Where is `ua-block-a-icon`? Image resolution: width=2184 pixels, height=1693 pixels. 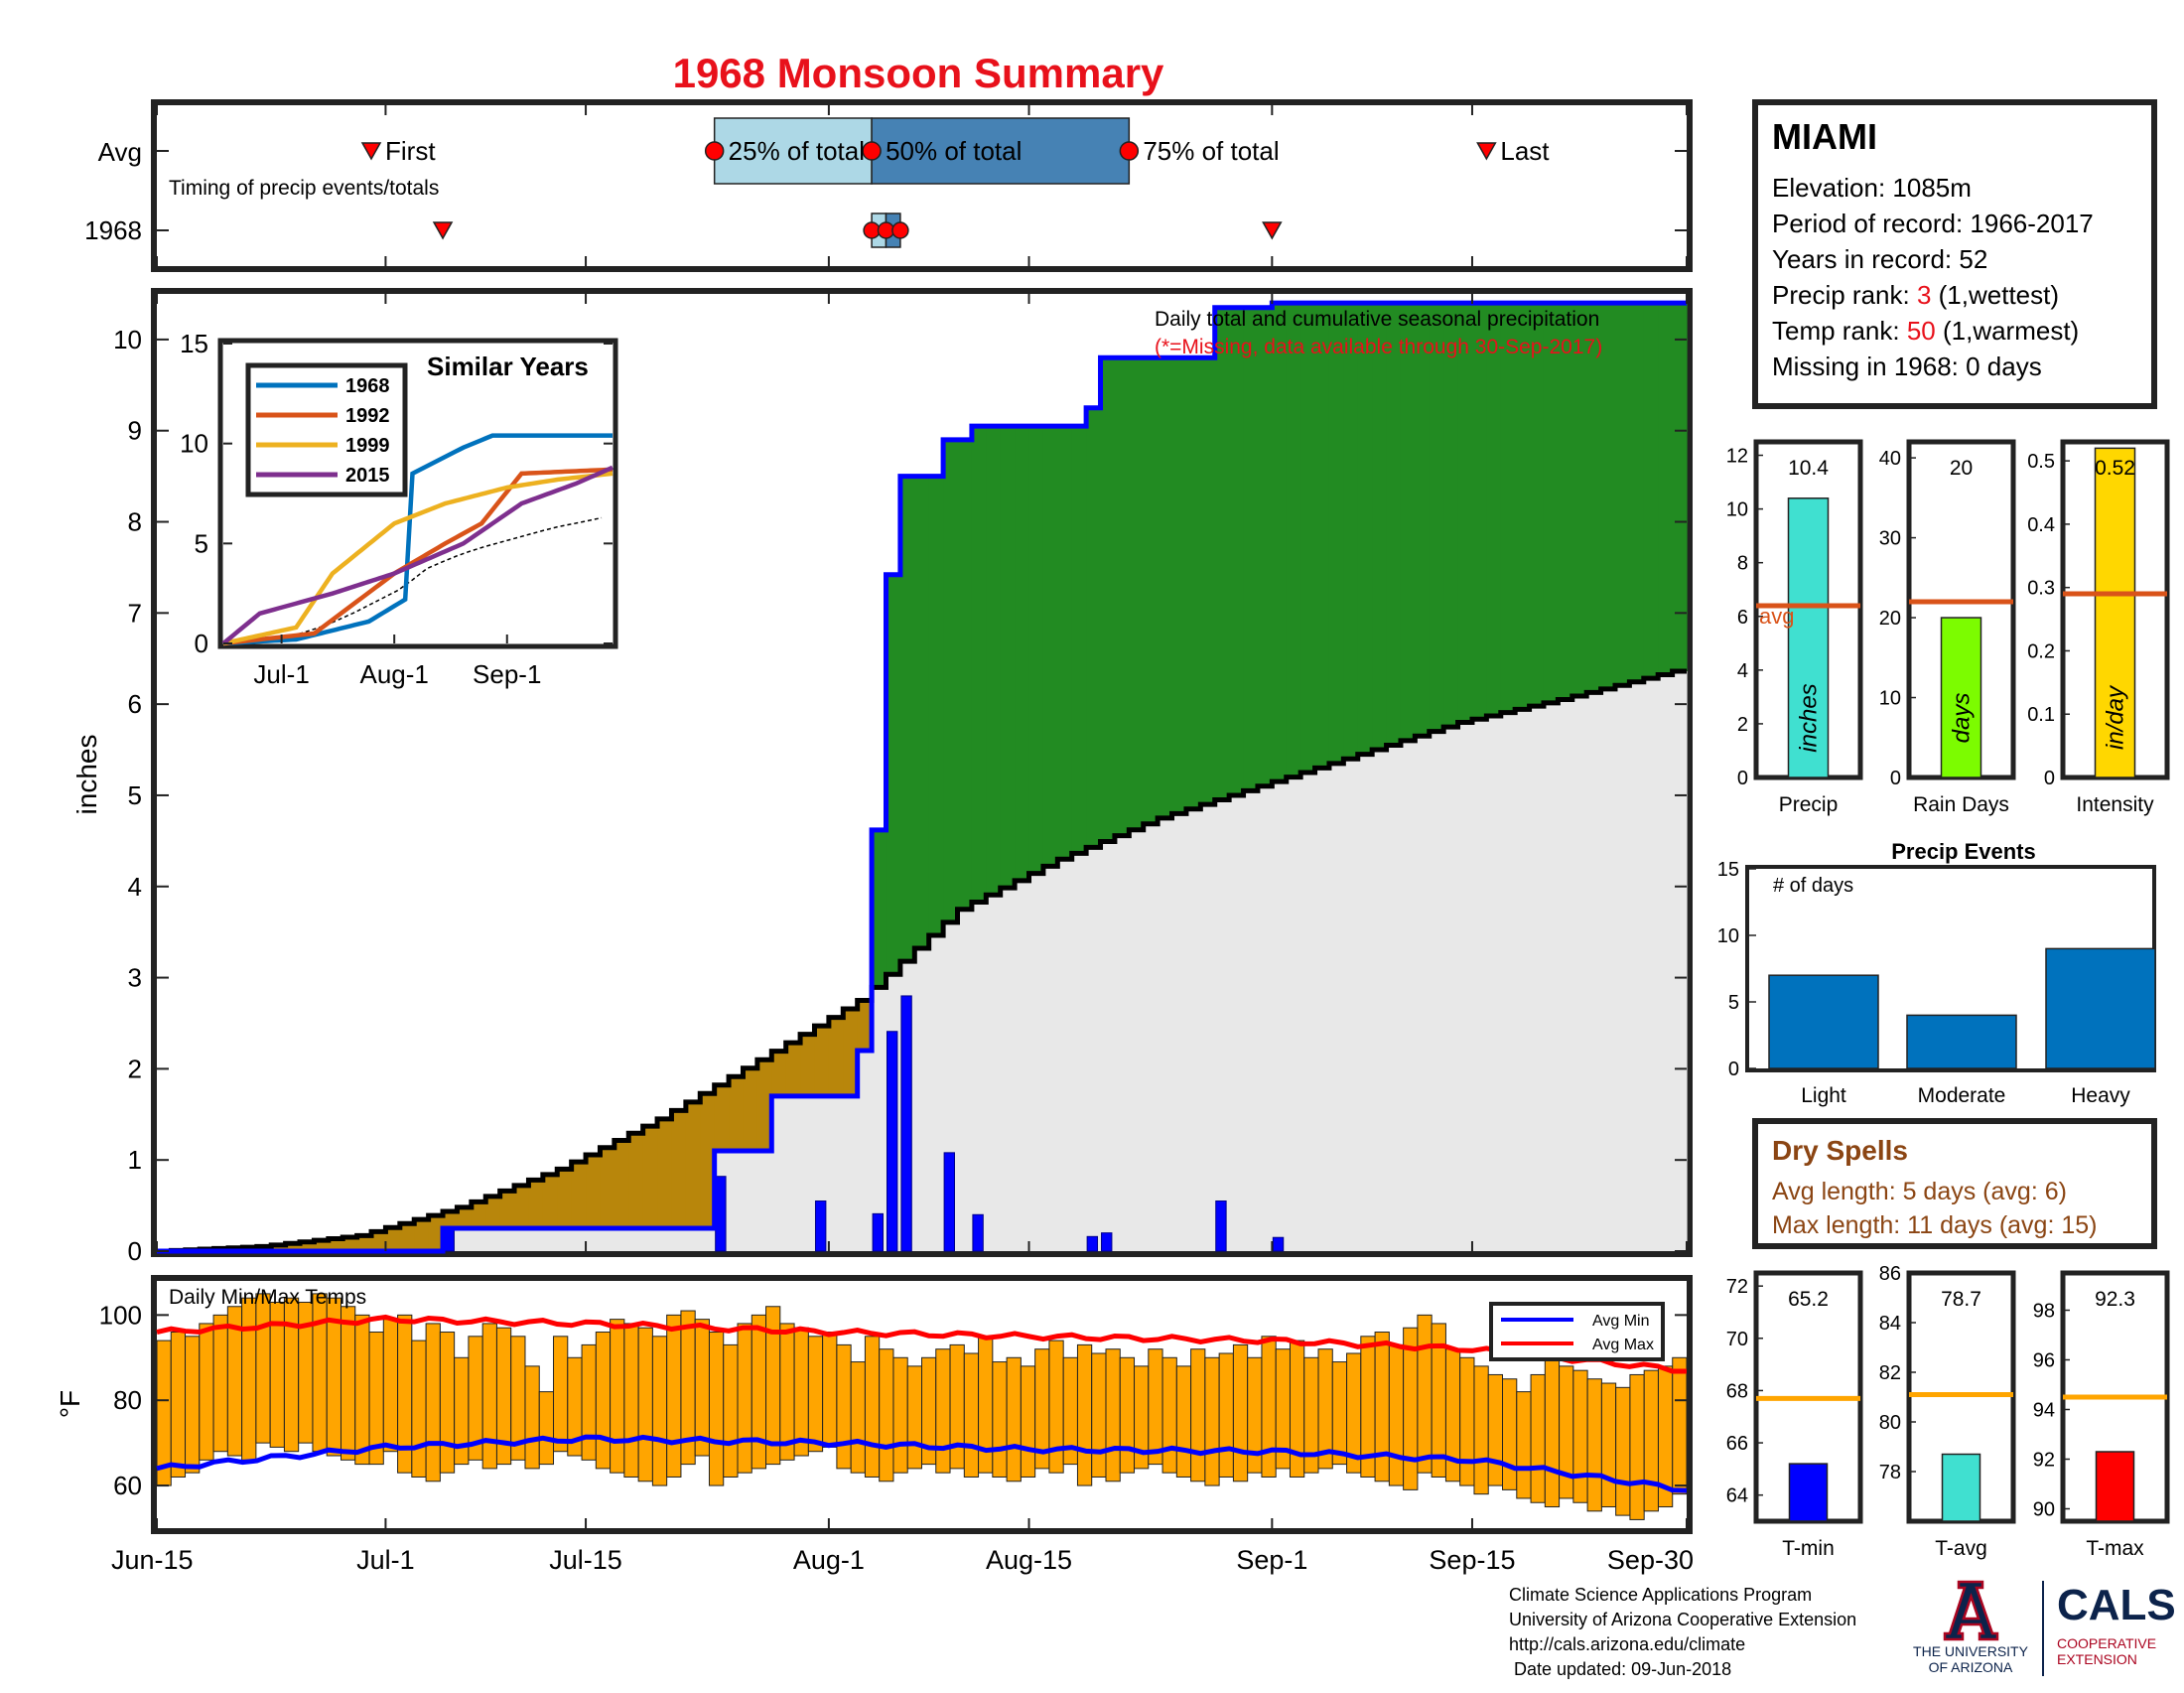
ua-block-a-icon is located at coordinates (1971, 1610).